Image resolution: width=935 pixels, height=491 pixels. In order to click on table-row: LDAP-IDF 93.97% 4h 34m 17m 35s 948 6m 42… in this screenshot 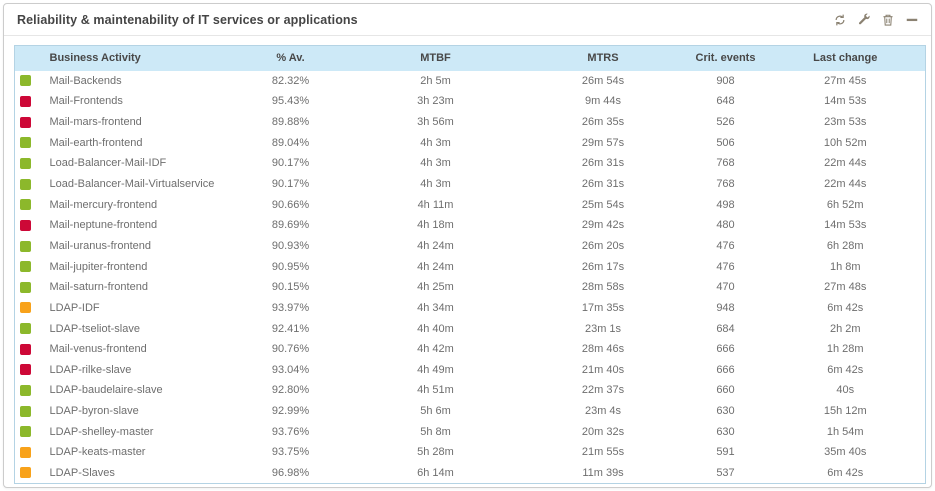, I will do `click(470, 308)`.